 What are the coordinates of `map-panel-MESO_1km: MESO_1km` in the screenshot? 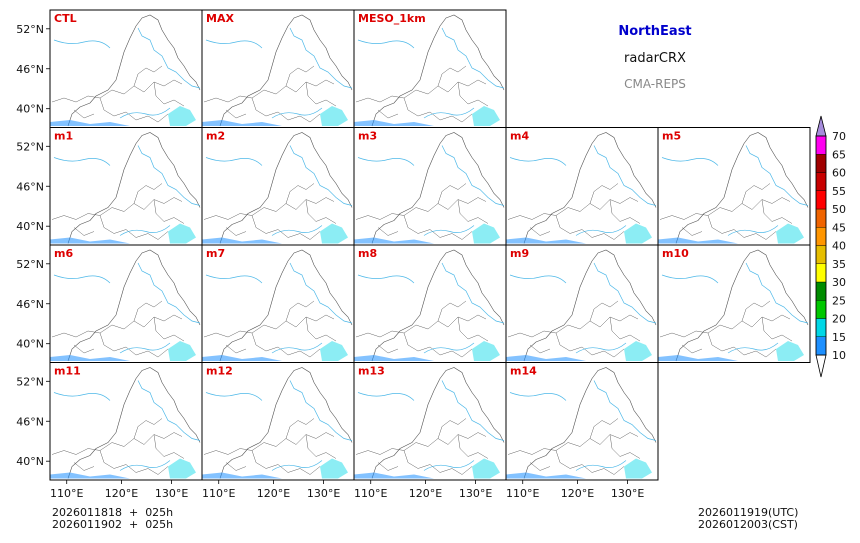 It's located at (430, 68).